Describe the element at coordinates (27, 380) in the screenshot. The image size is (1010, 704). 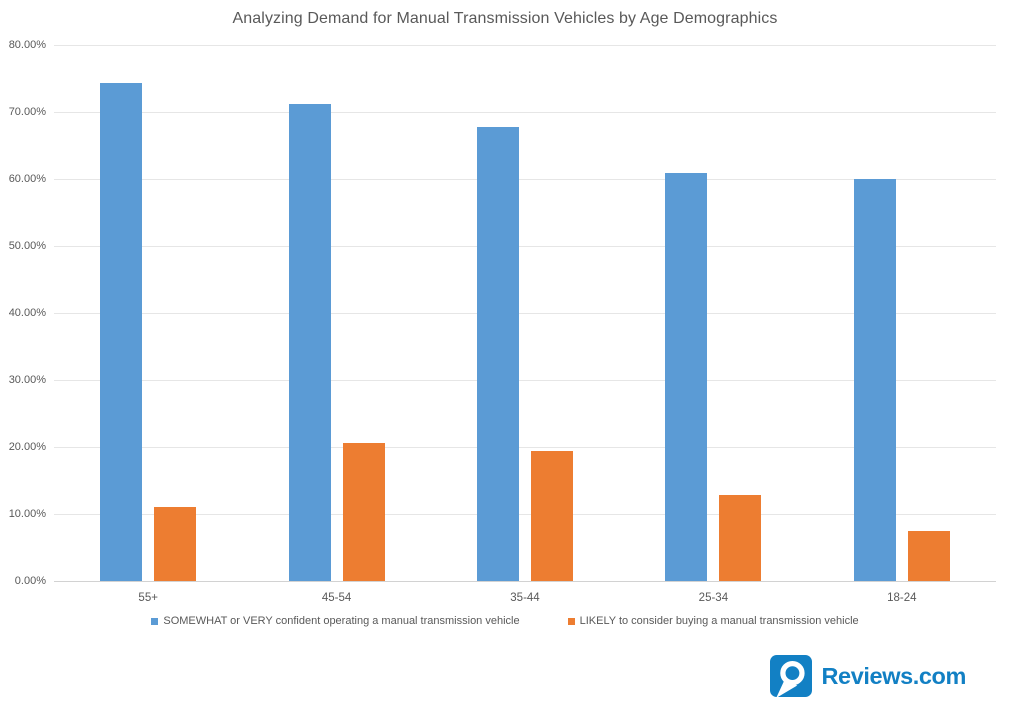
I see `y-tick-label: 30.00%` at that location.